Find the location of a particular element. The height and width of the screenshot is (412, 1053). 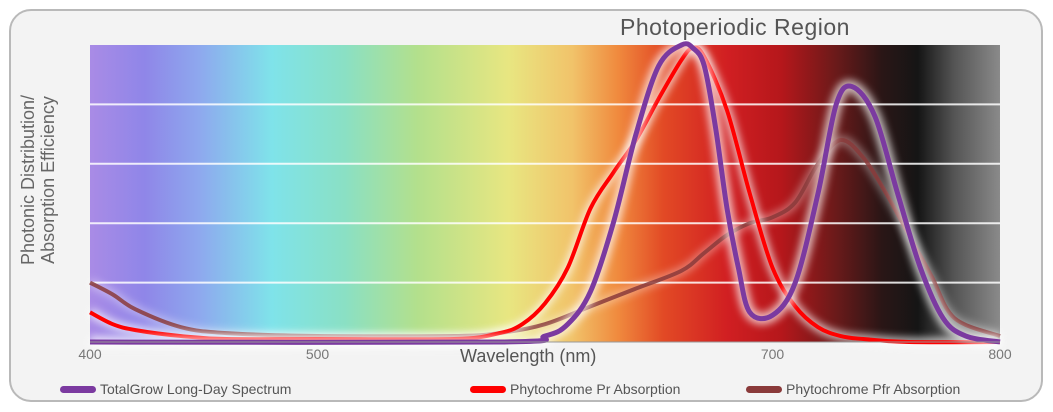

legend-item-totalgrow: TotalGrow Long-Day Spectrum is located at coordinates (175, 389).